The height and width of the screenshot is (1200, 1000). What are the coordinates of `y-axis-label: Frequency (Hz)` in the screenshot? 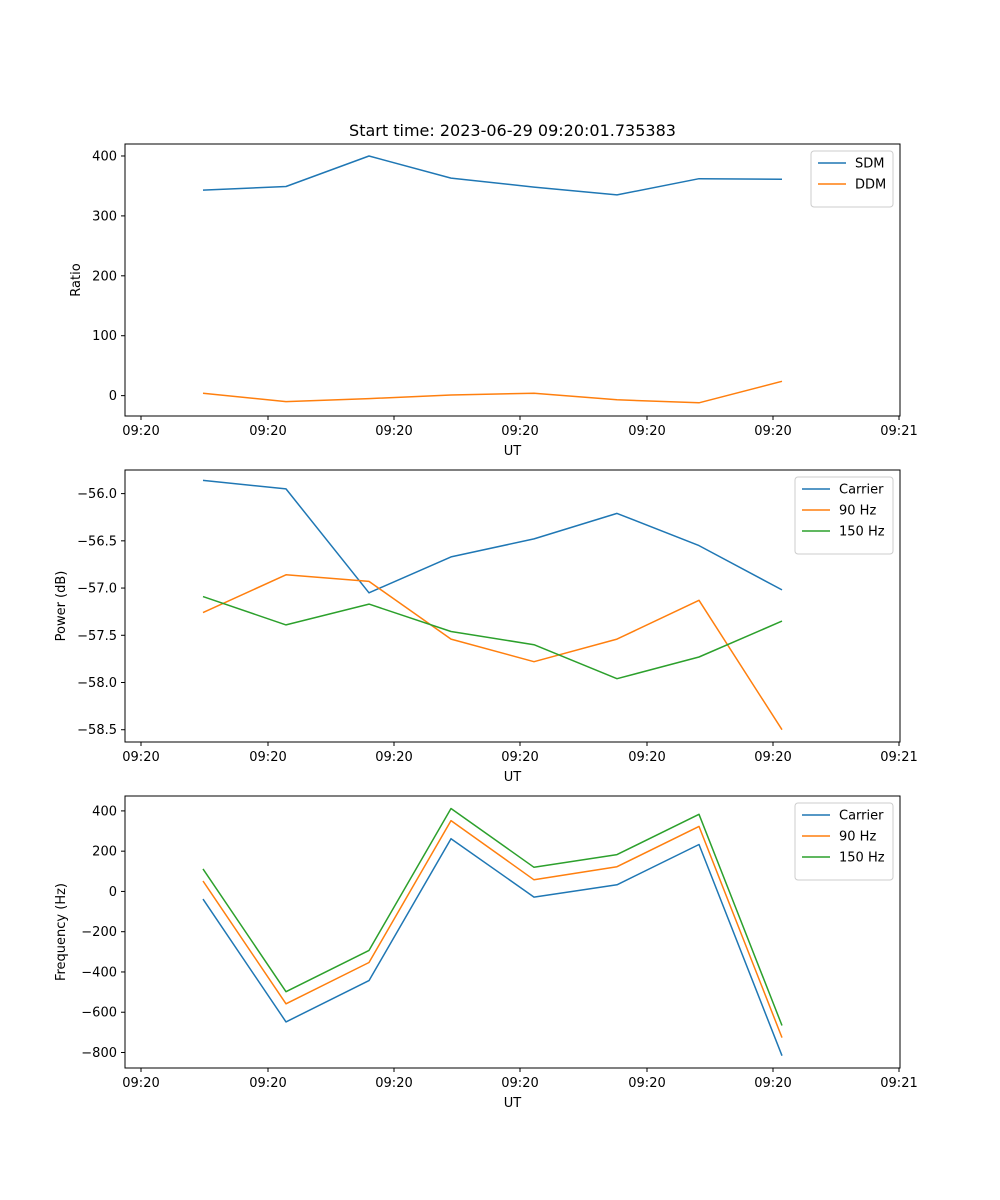 It's located at (61, 932).